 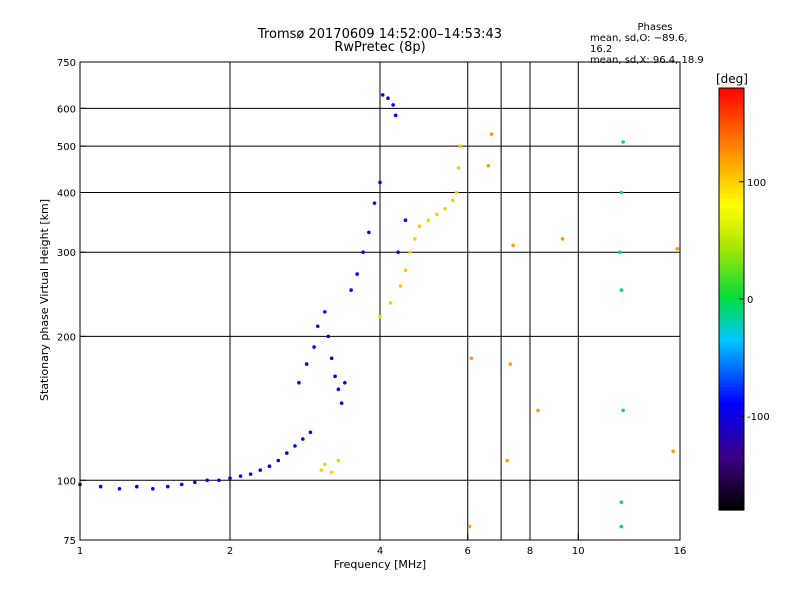 I want to click on phase-legend-title: Phases, so click(x=655, y=27).